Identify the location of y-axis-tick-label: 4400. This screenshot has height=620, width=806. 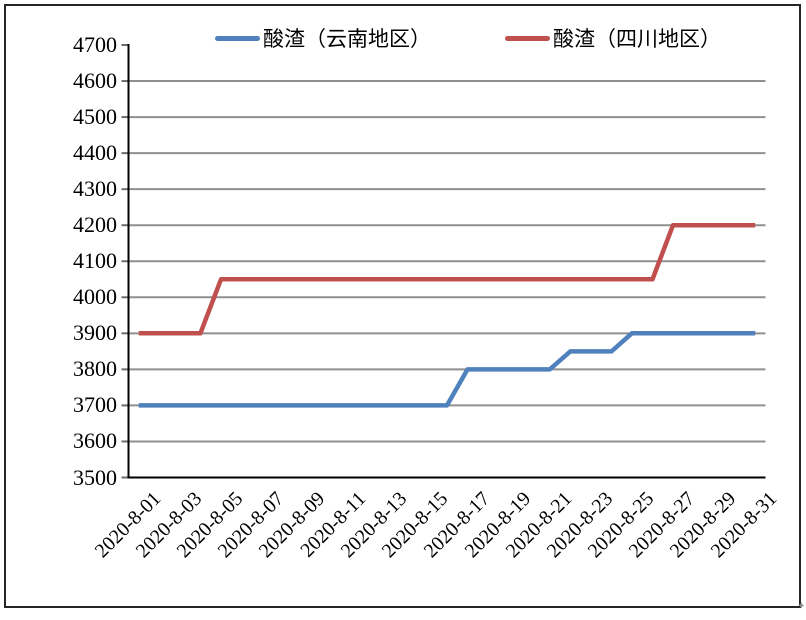
(95, 153).